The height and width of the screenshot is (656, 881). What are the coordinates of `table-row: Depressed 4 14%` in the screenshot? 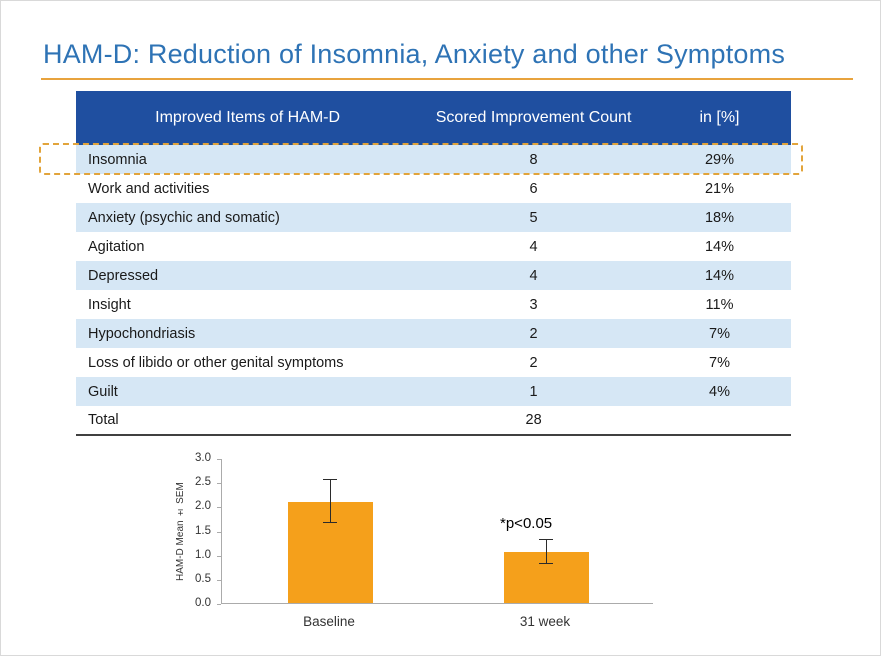 It's located at (433, 275).